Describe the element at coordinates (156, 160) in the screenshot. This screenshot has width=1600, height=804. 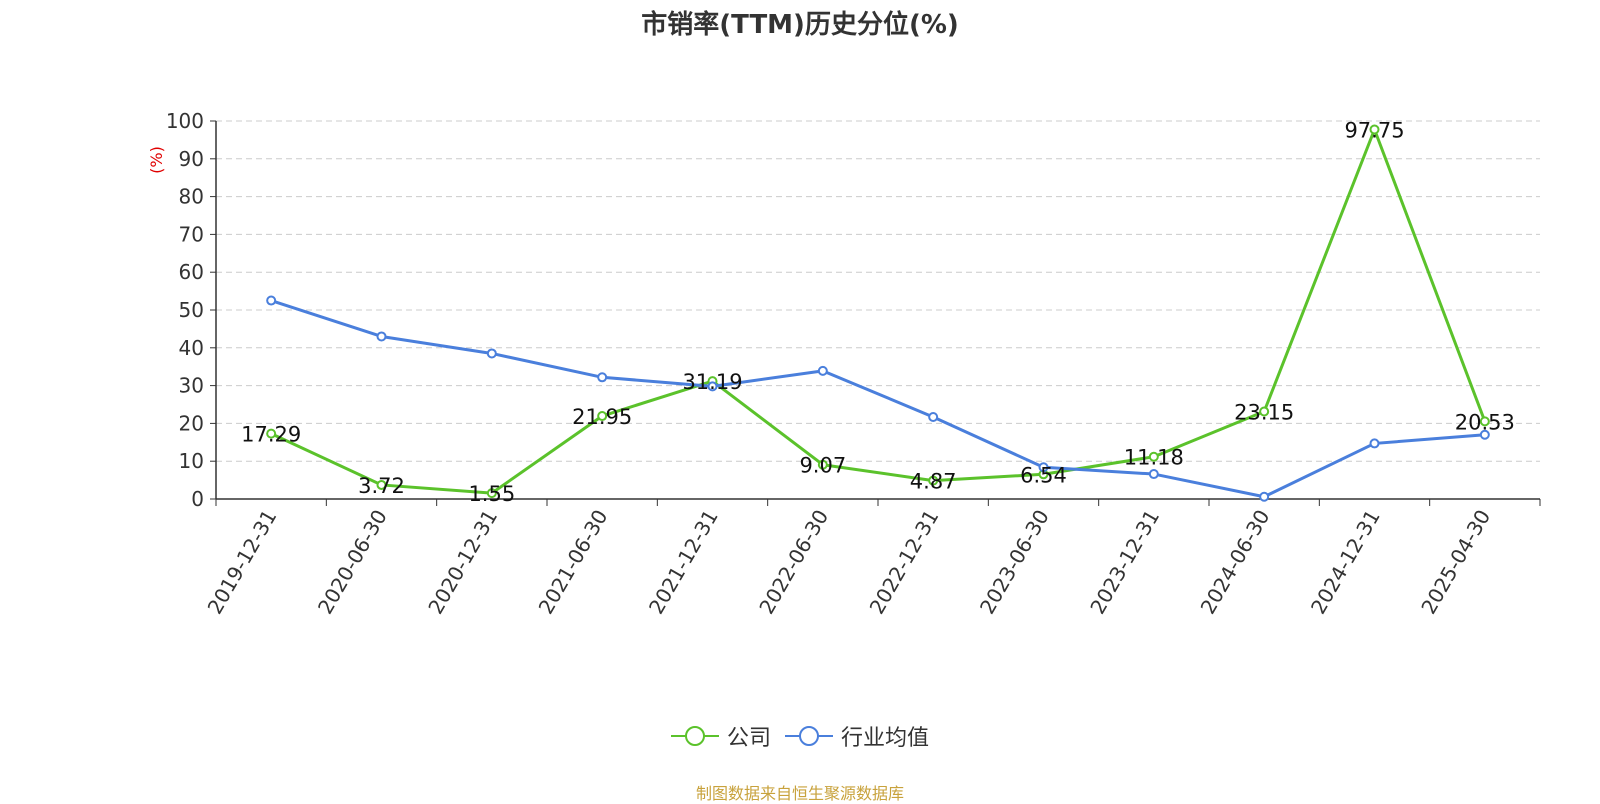
I see `y-axis-label: (%)` at that location.